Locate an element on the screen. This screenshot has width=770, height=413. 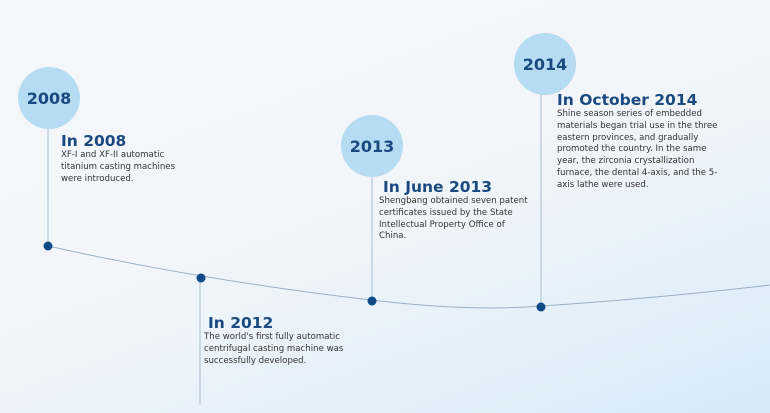
event-title: In October 2014 is located at coordinates (627, 100).